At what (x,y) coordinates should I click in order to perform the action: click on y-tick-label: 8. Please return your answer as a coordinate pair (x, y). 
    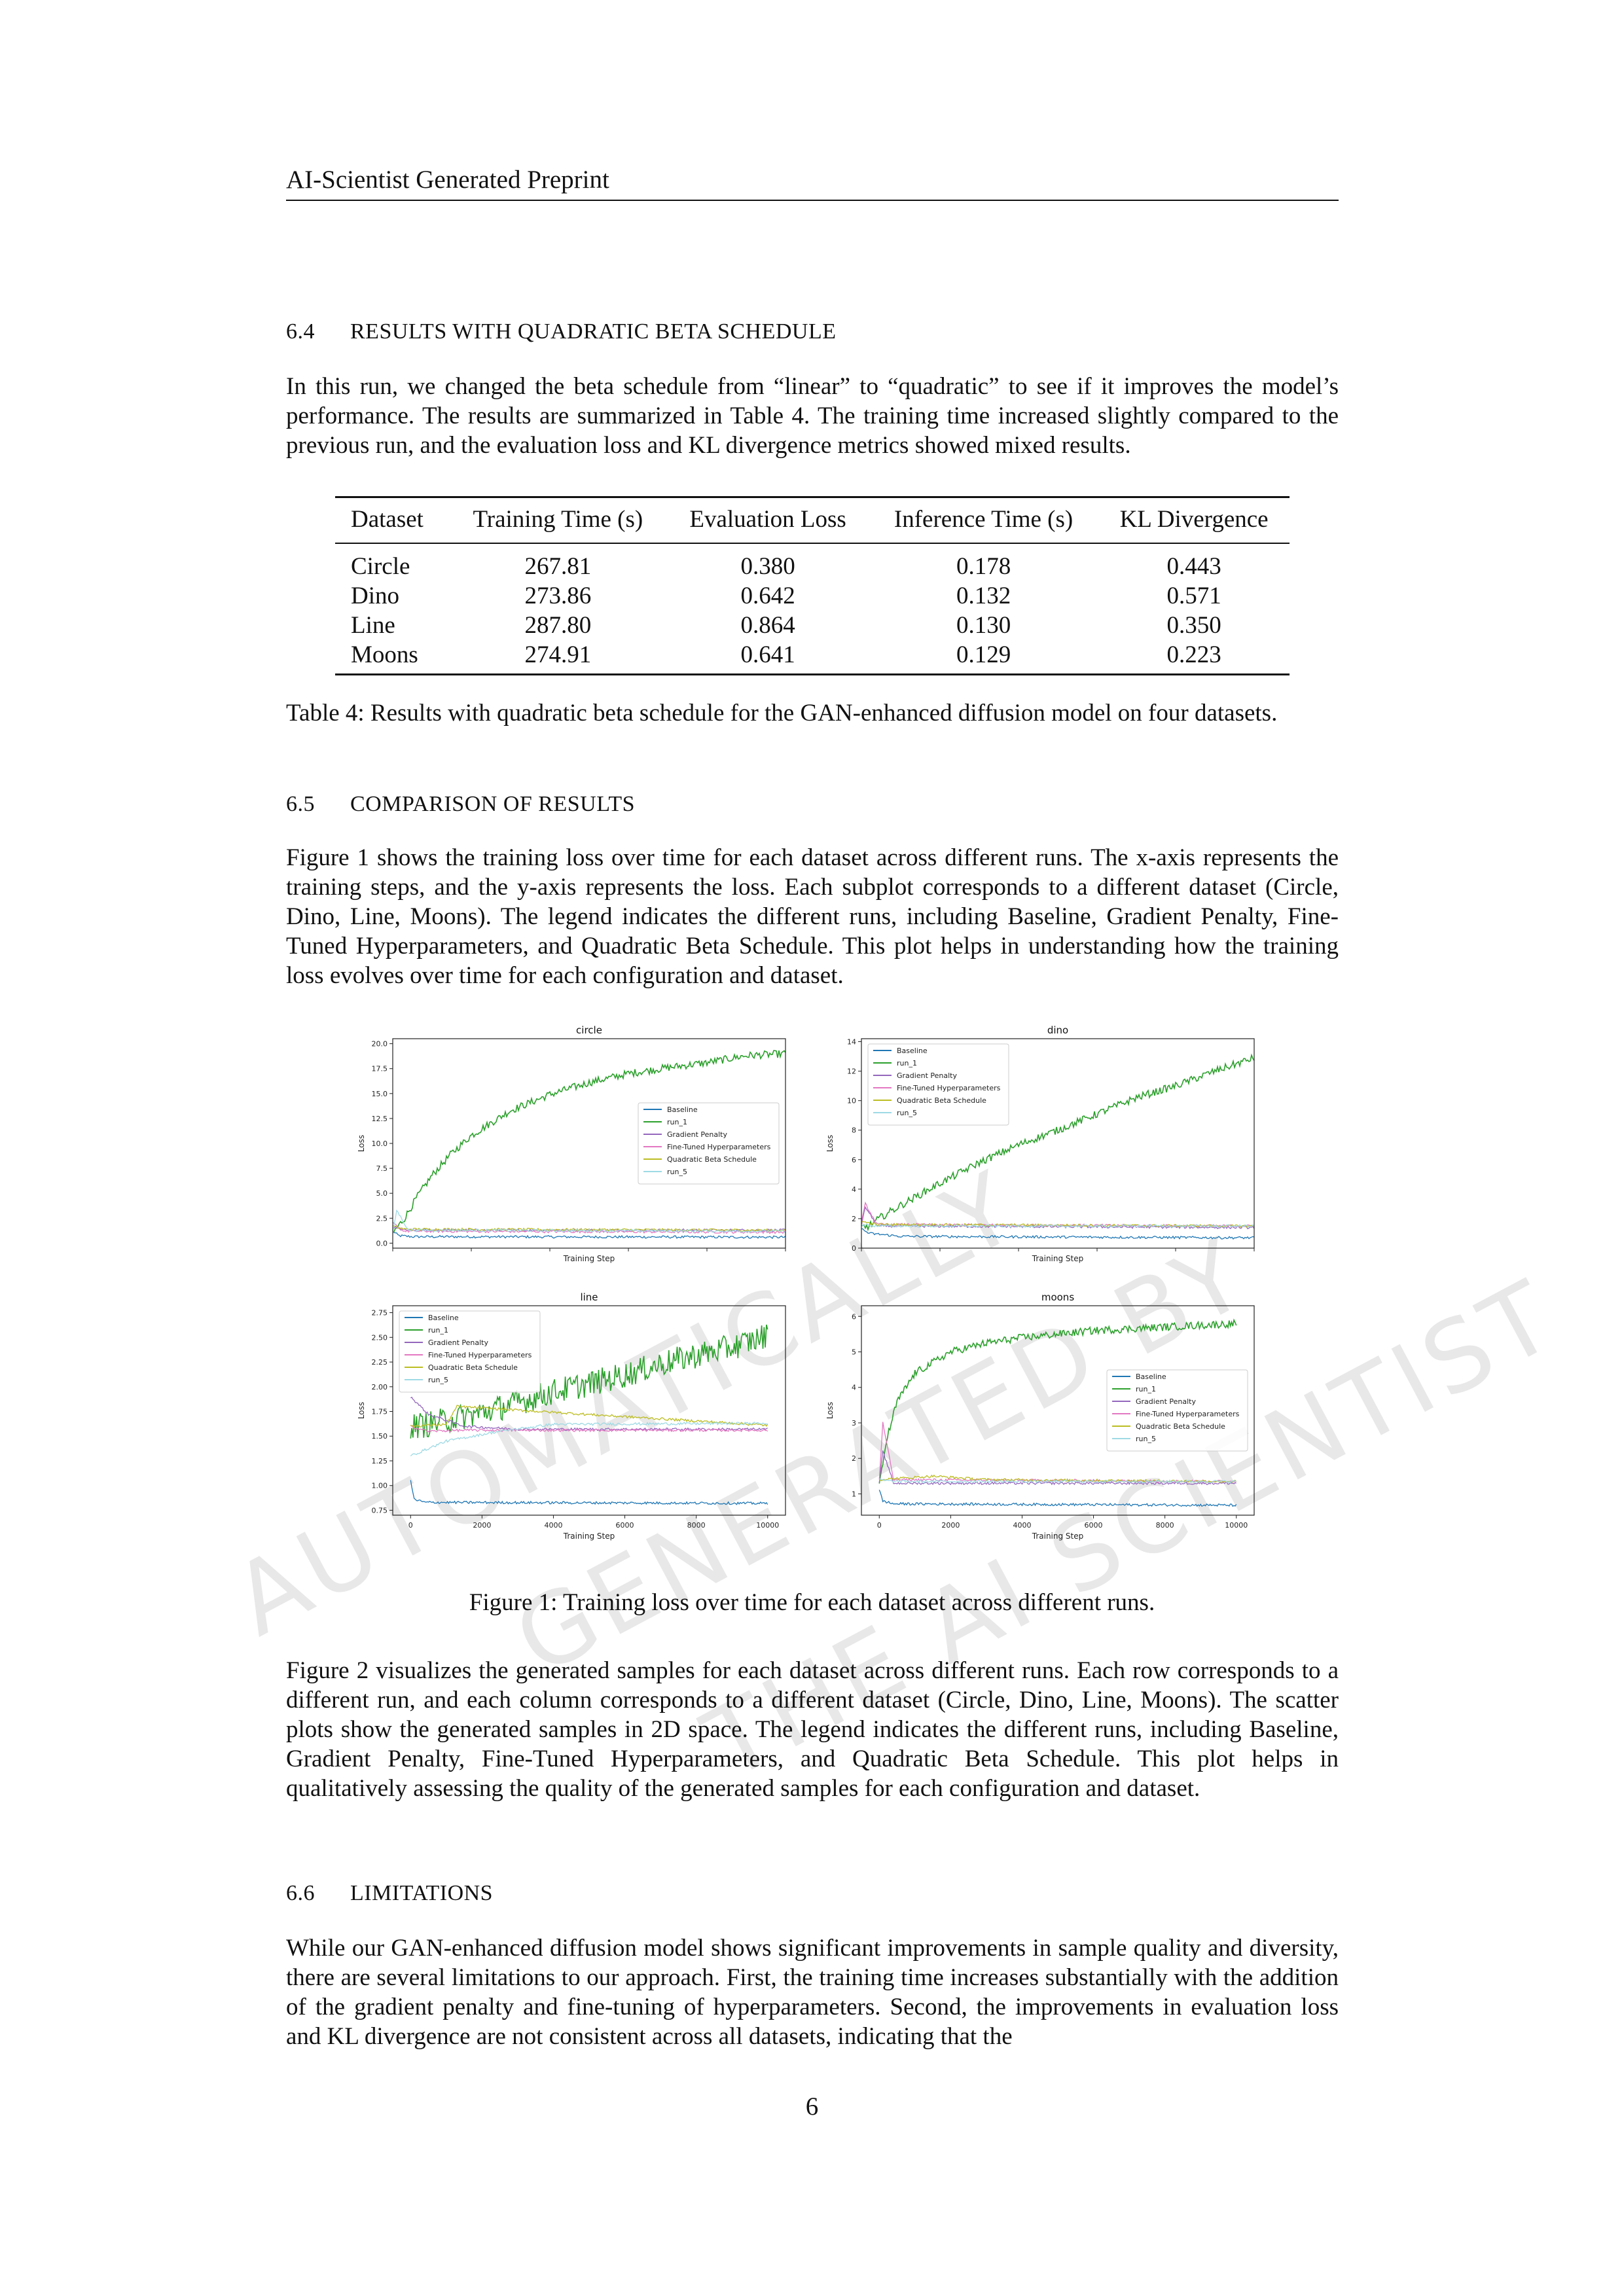
    Looking at the image, I should click on (854, 1130).